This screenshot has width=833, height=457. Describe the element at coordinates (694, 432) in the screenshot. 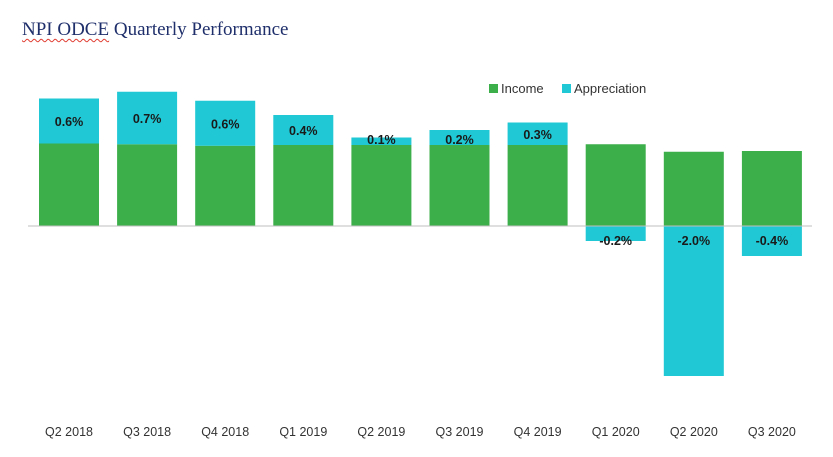

I see `x-tick-label: Q2 2020` at that location.